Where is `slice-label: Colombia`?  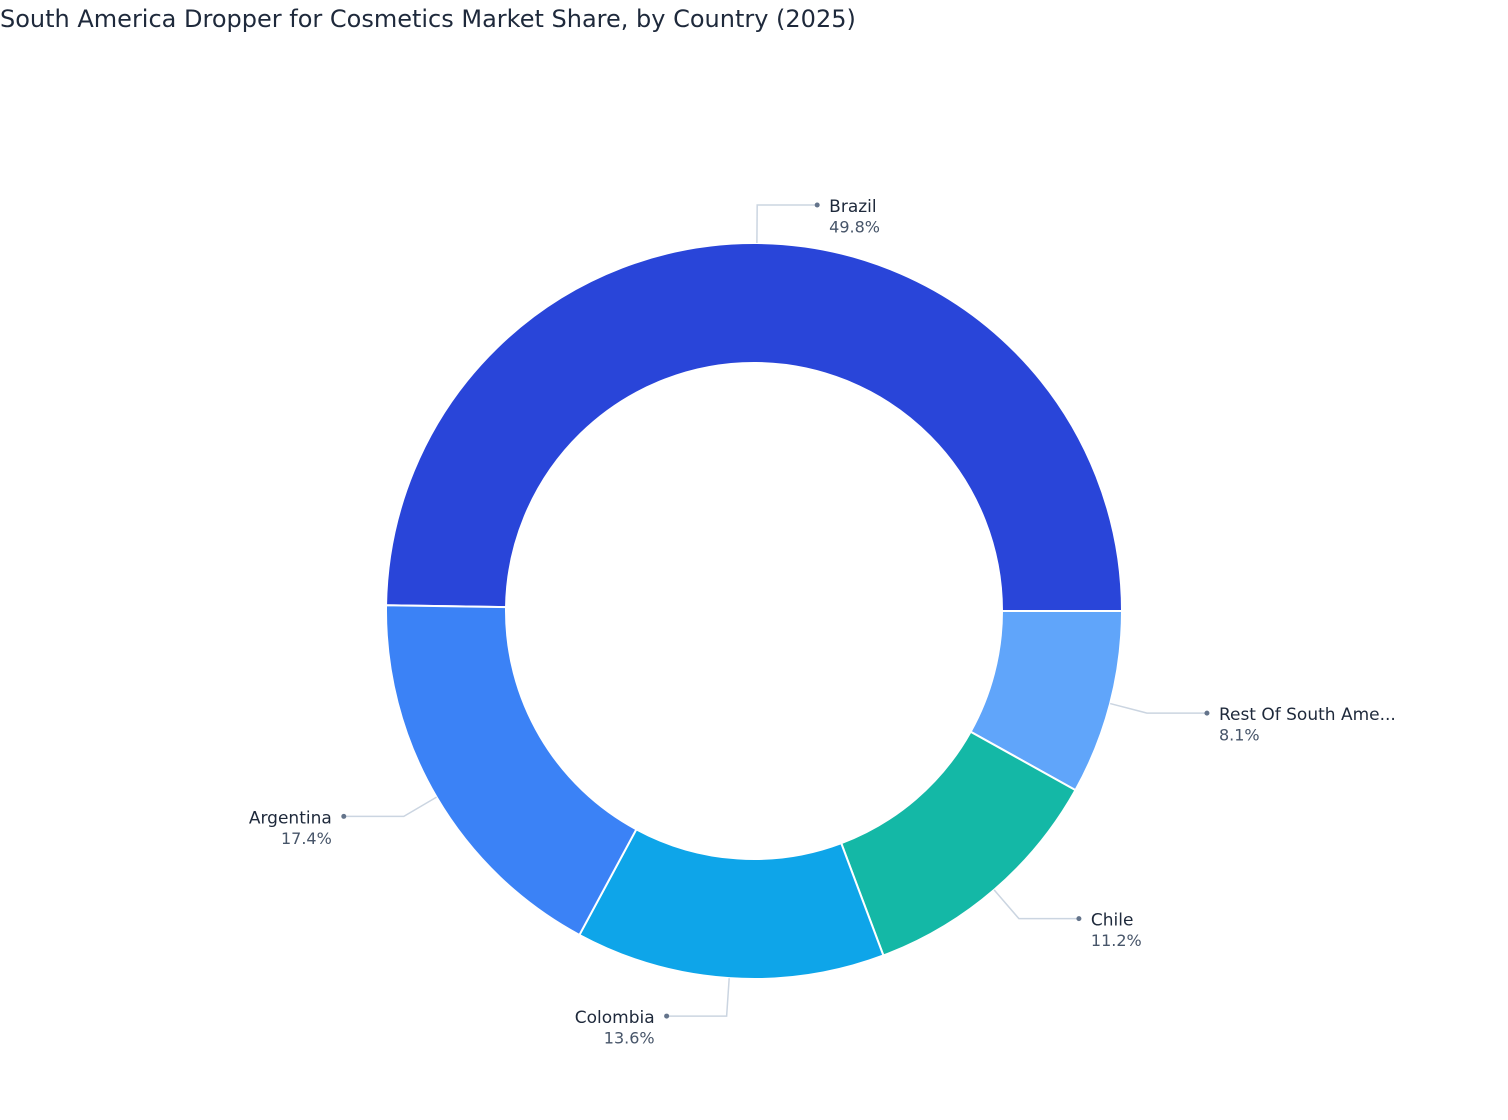
slice-label: Colombia is located at coordinates (615, 1018).